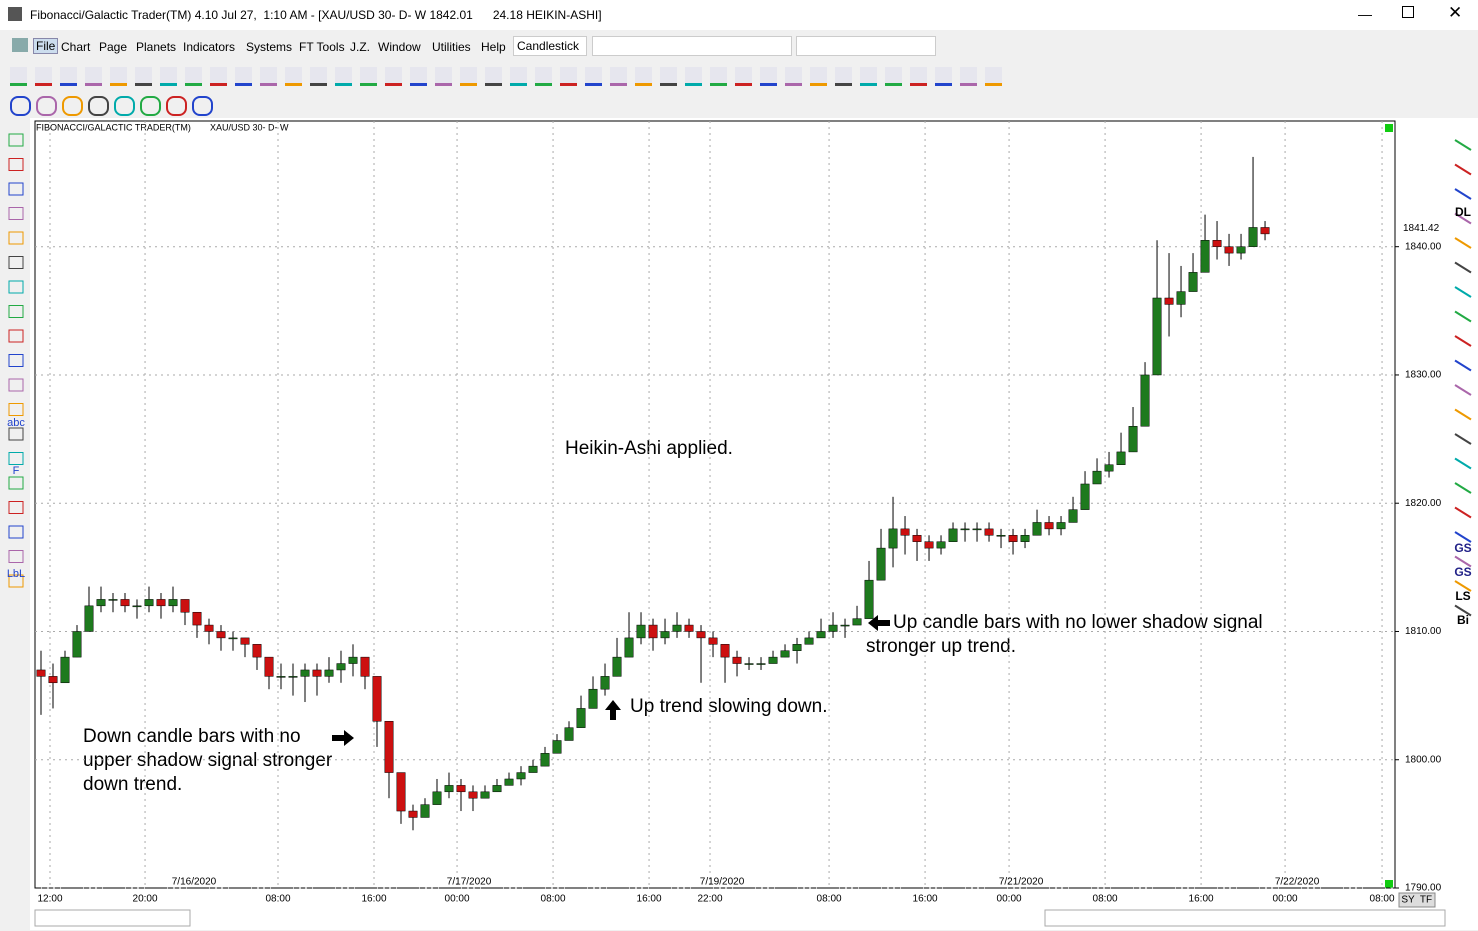 This screenshot has height=931, width=1478. Describe the element at coordinates (399, 47) in the screenshot. I see `menu-item: Window` at that location.